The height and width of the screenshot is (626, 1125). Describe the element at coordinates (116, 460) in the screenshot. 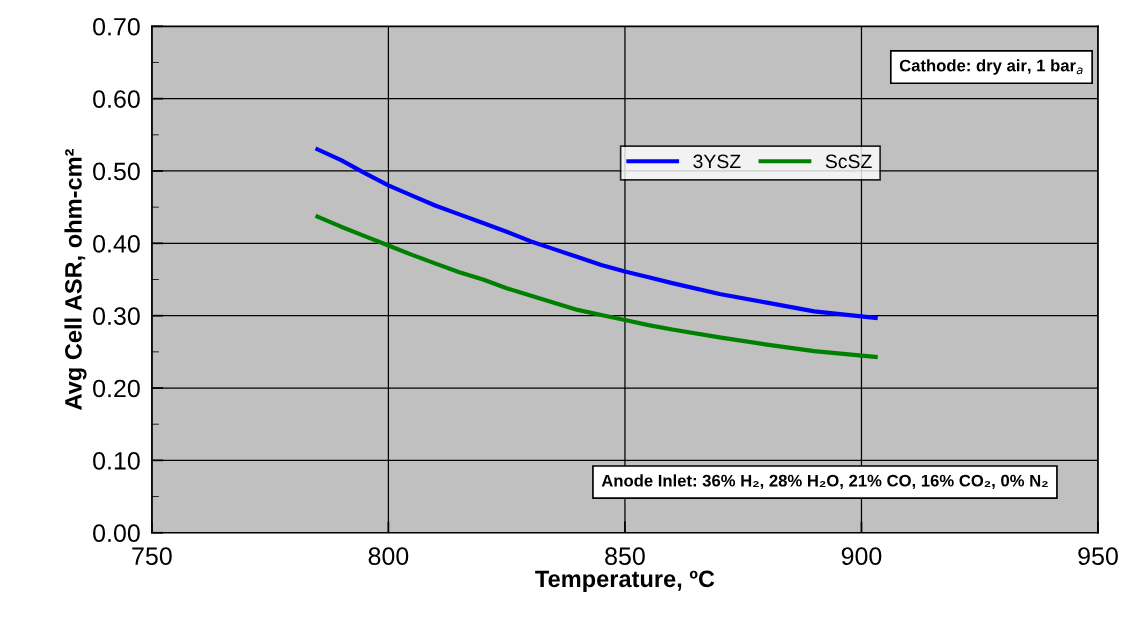

I see `y-tick-label: 0.10` at that location.